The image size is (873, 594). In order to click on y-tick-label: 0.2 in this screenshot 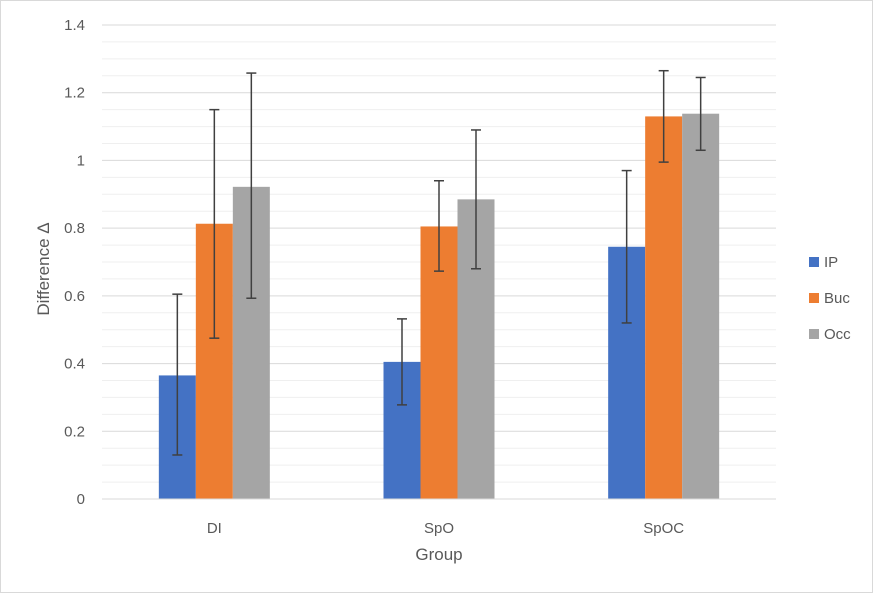, I will do `click(74, 431)`.